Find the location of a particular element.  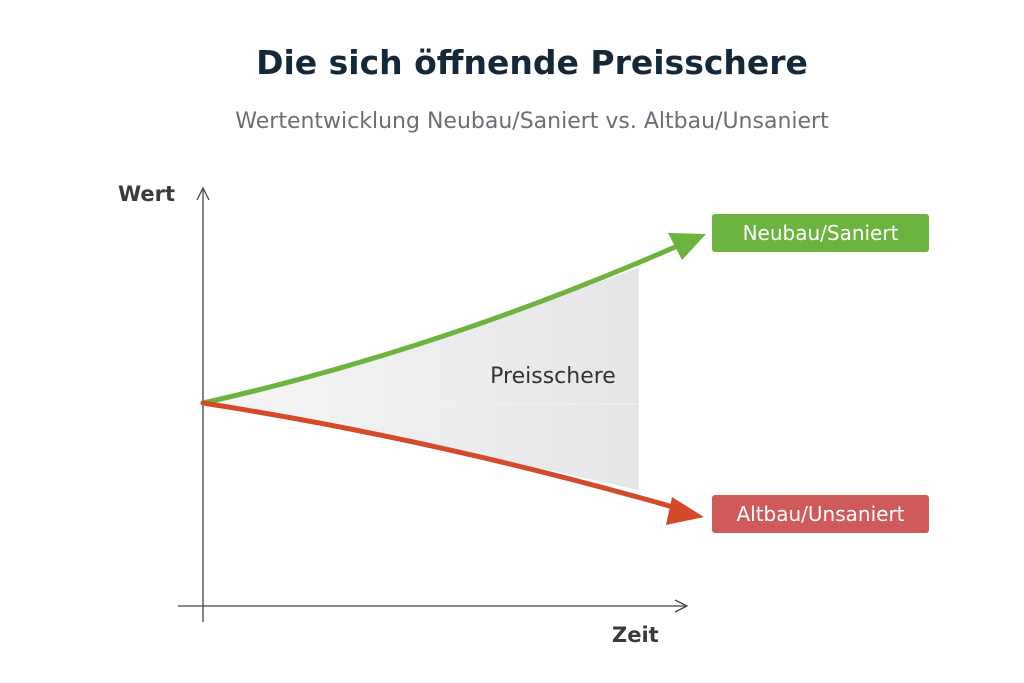

x-axis-arrowhead is located at coordinates (681, 606).